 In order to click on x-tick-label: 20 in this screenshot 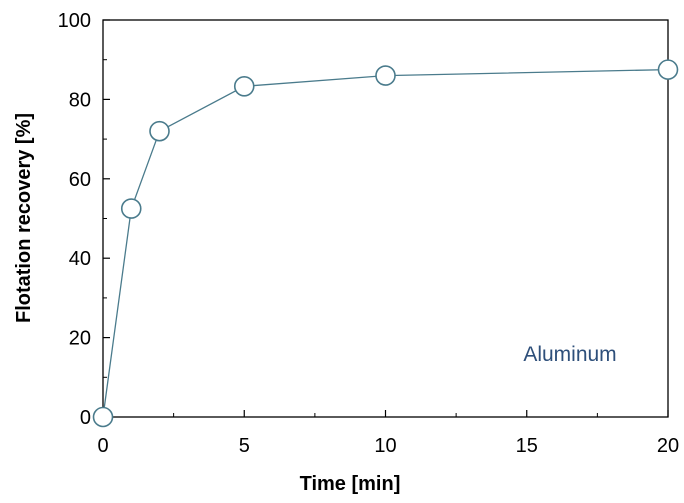, I will do `click(668, 446)`.